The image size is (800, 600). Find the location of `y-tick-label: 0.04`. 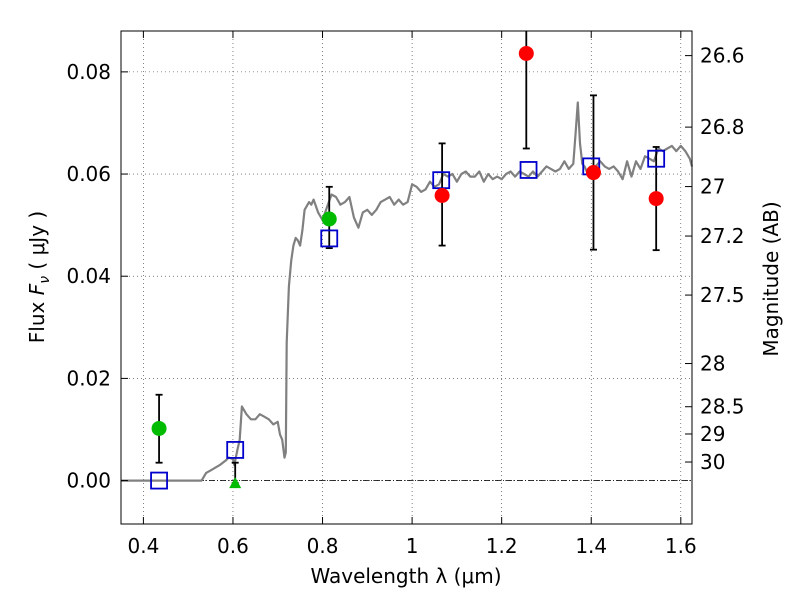

y-tick-label: 0.04 is located at coordinates (88, 276).